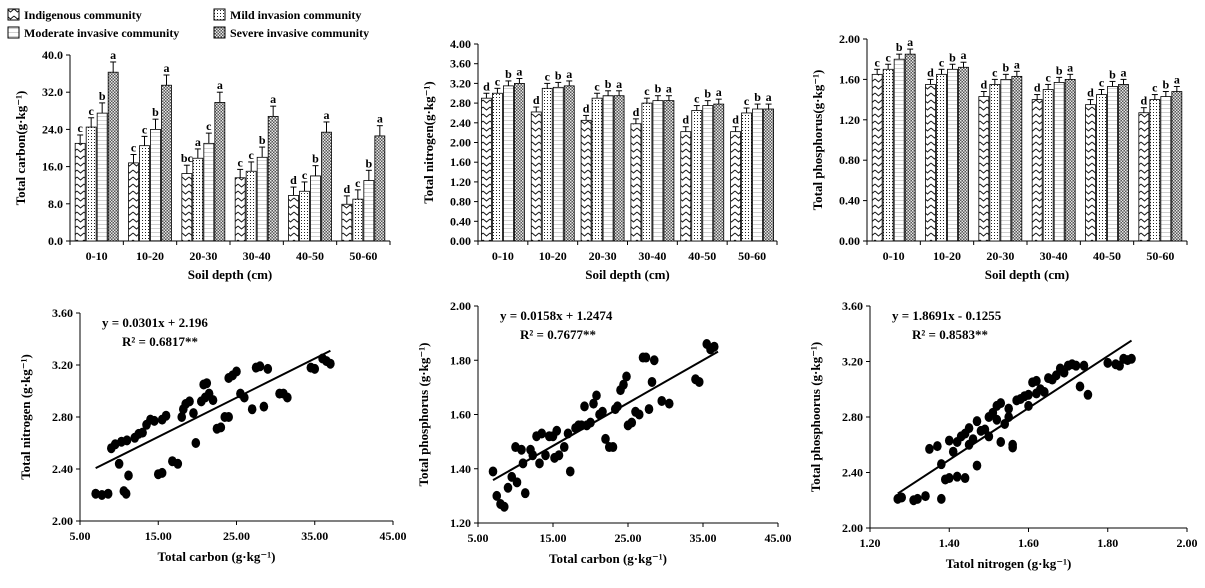  Describe the element at coordinates (1160, 256) in the screenshot. I see `x-tick-label: 50-60` at that location.